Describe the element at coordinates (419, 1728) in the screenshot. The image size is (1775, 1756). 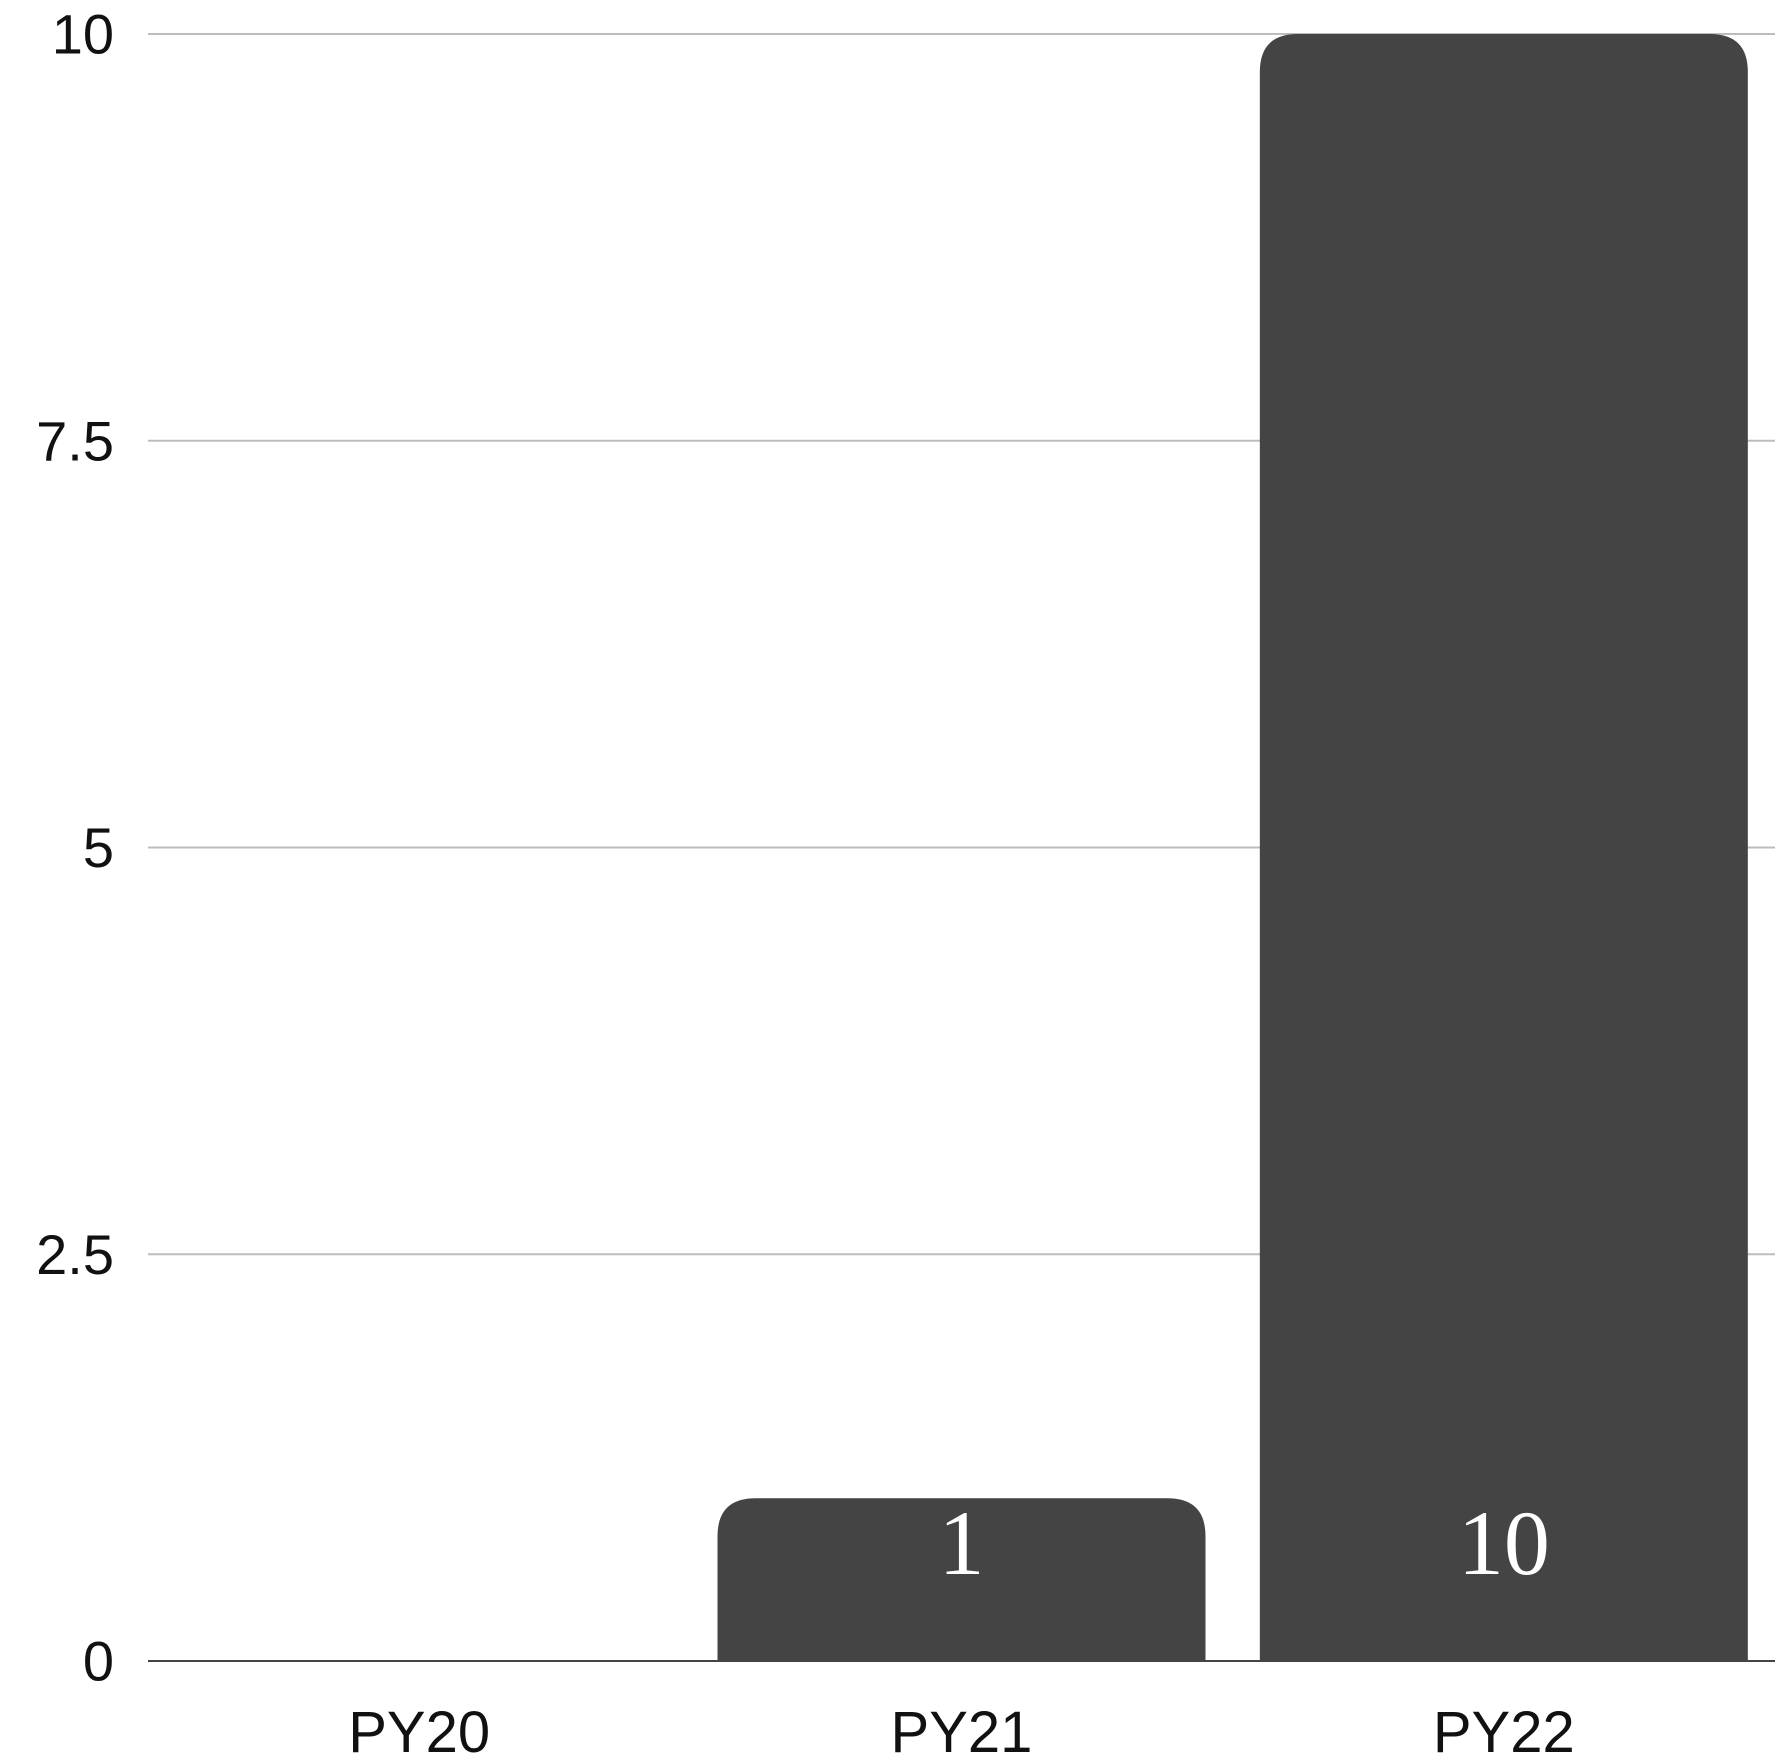
I see `x-category-label: PY20` at that location.